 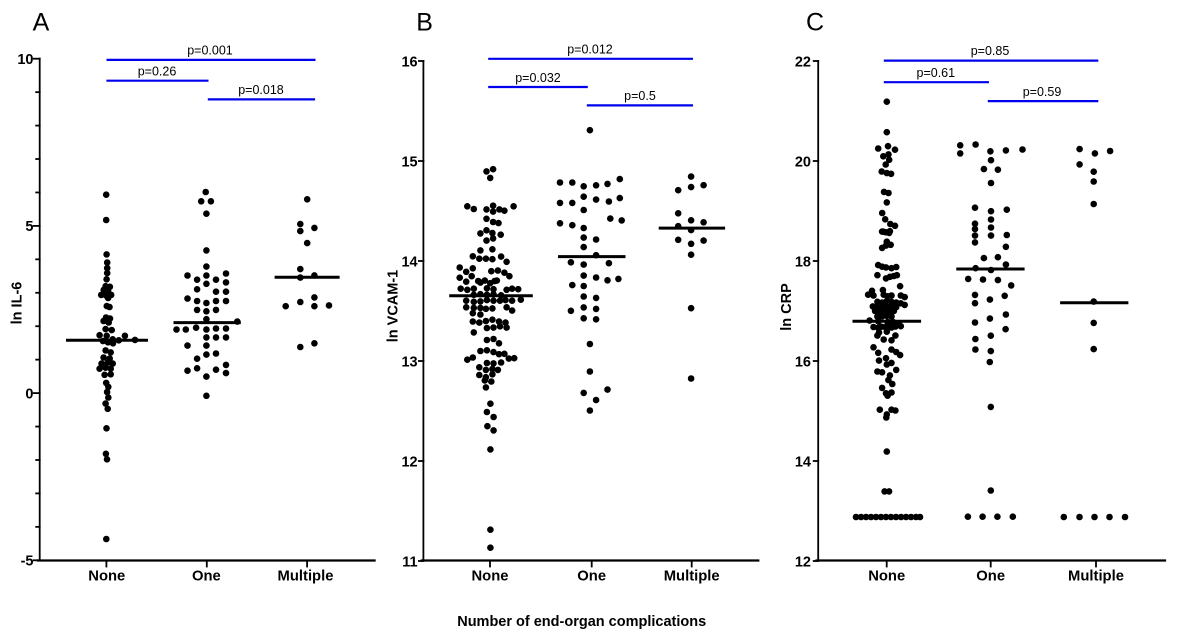 What do you see at coordinates (409, 362) in the screenshot?
I see `svg-text: 13` at bounding box center [409, 362].